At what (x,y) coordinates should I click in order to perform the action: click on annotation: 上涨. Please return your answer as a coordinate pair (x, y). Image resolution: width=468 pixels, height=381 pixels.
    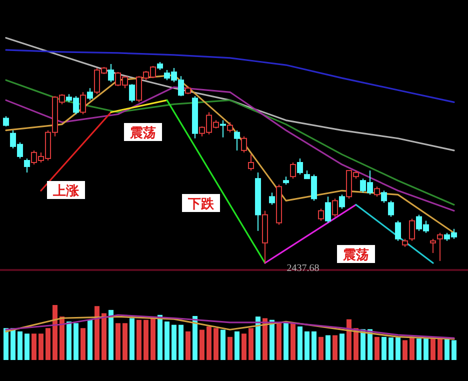
    Looking at the image, I should click on (66, 190).